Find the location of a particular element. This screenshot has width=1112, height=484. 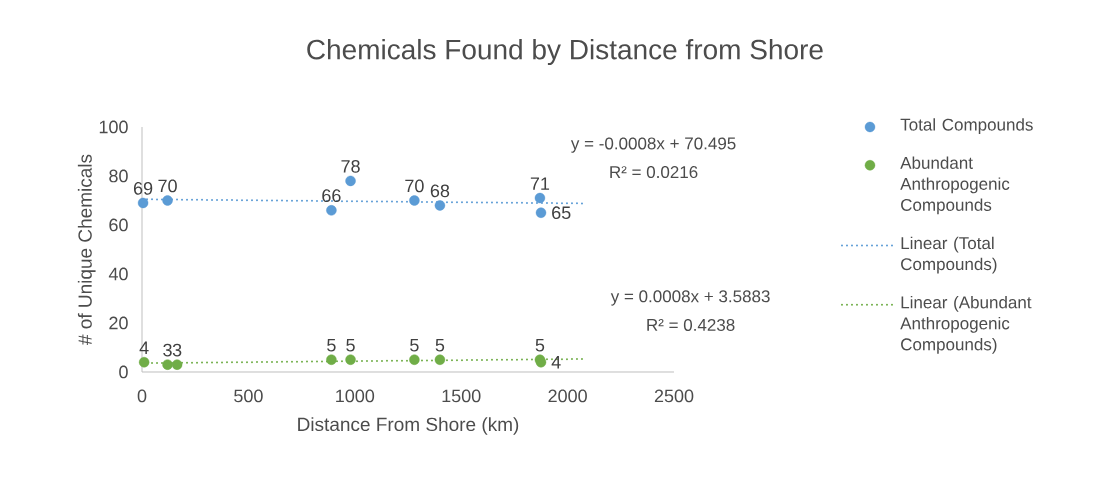

y-tick-label: 80 is located at coordinates (118, 176).